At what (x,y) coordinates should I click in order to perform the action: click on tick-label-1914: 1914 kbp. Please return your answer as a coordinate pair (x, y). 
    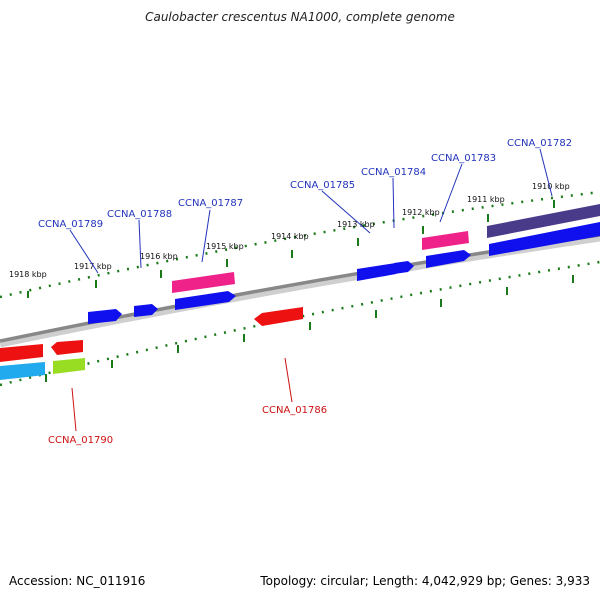
    Looking at the image, I should click on (290, 236).